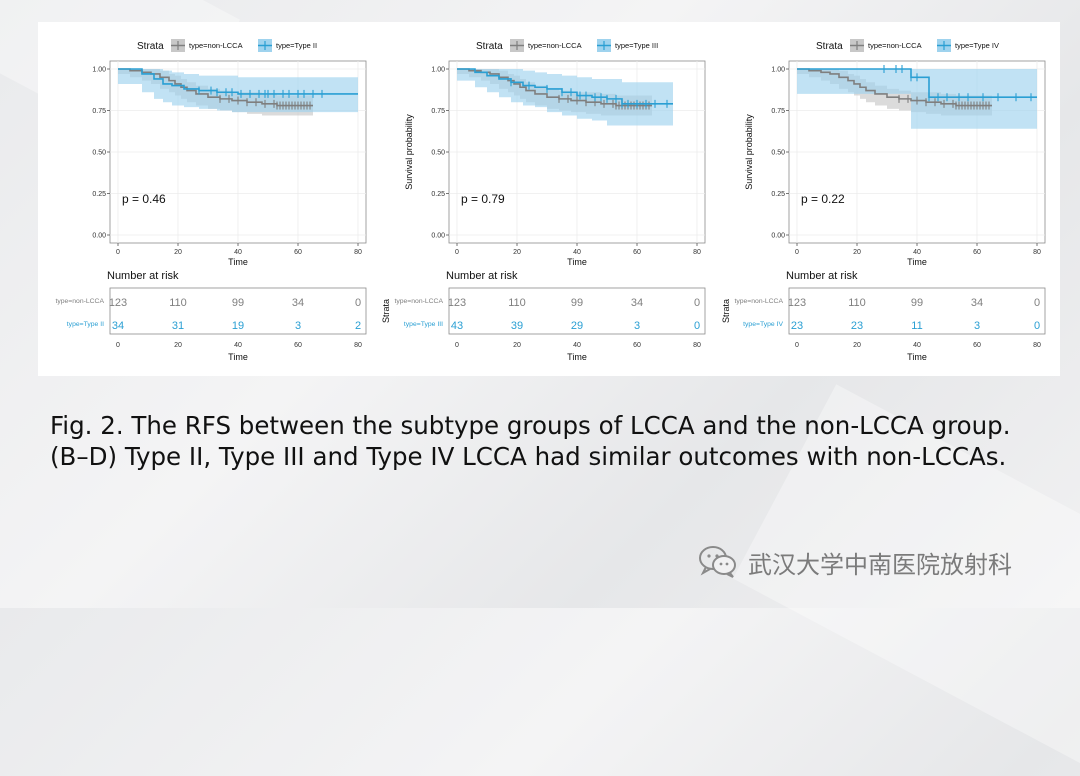 This screenshot has width=1080, height=776. I want to click on p-value: p = 0.46, so click(144, 199).